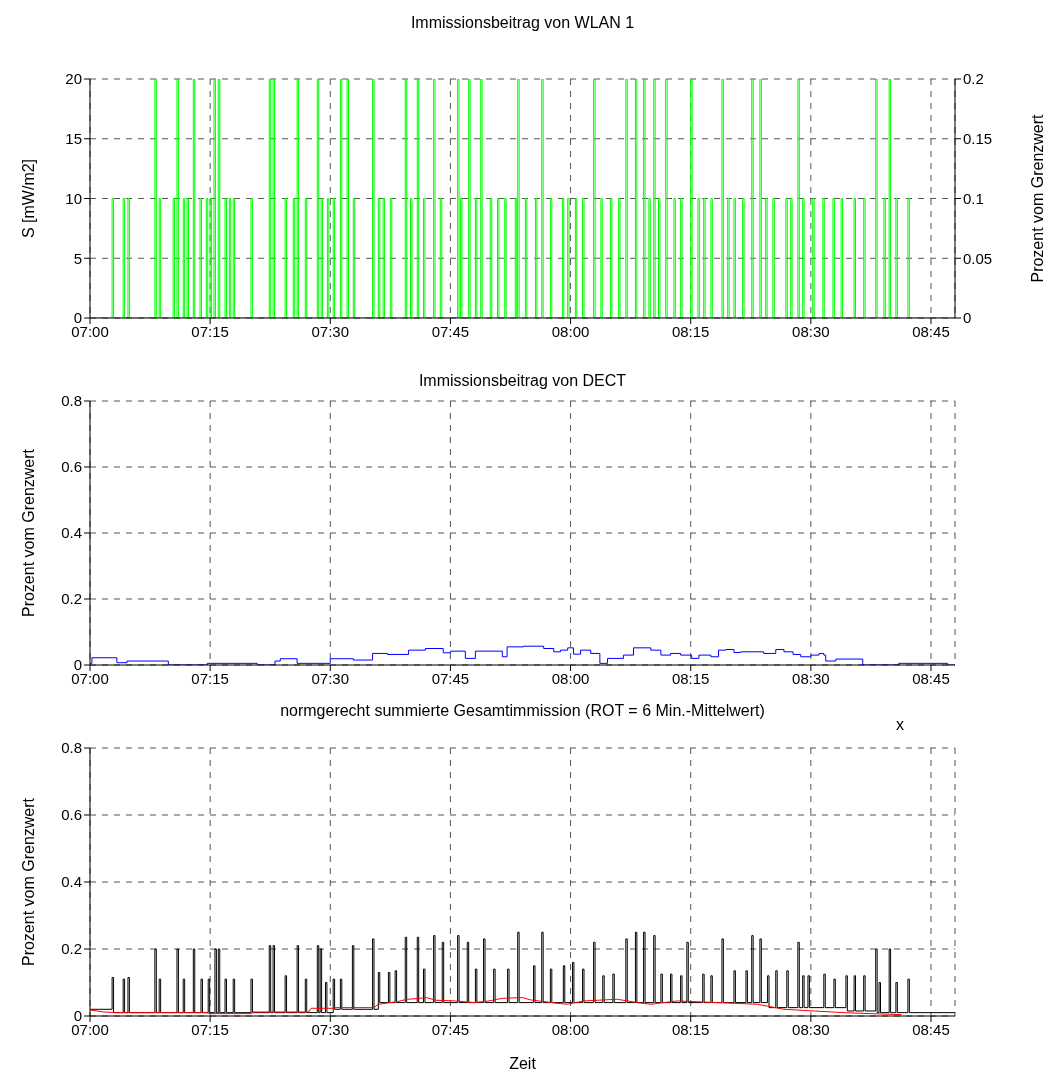 This screenshot has width=1061, height=1079. What do you see at coordinates (73, 79) in the screenshot?
I see `y-tick-label: 20` at bounding box center [73, 79].